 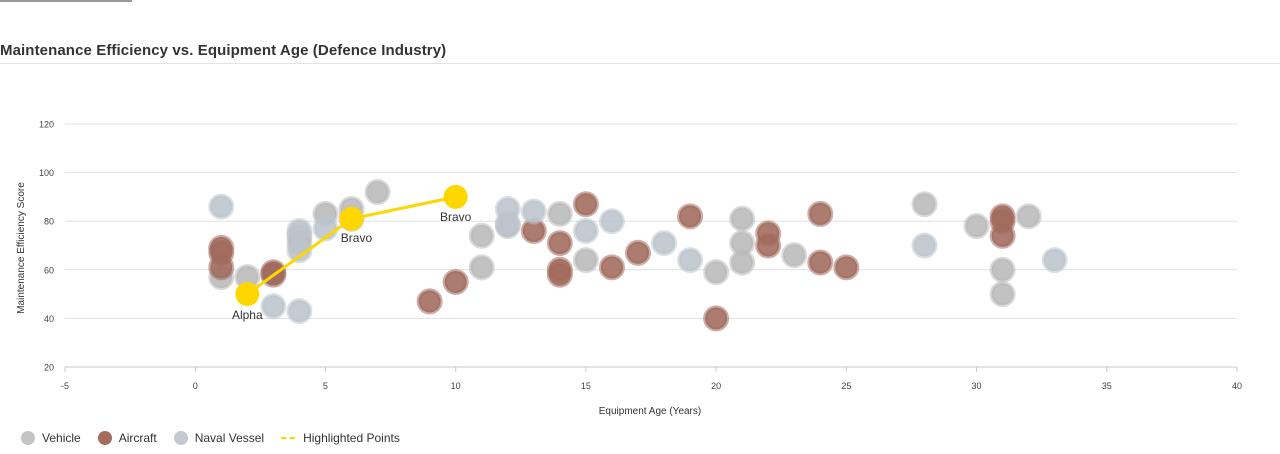 I want to click on top-accent-bar, so click(x=66, y=1).